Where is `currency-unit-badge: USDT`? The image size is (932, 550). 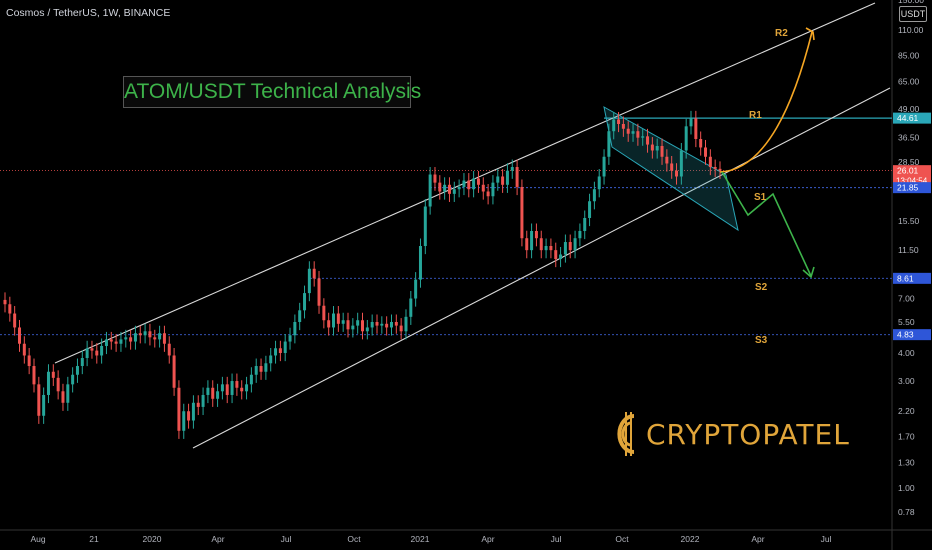 currency-unit-badge: USDT is located at coordinates (913, 14).